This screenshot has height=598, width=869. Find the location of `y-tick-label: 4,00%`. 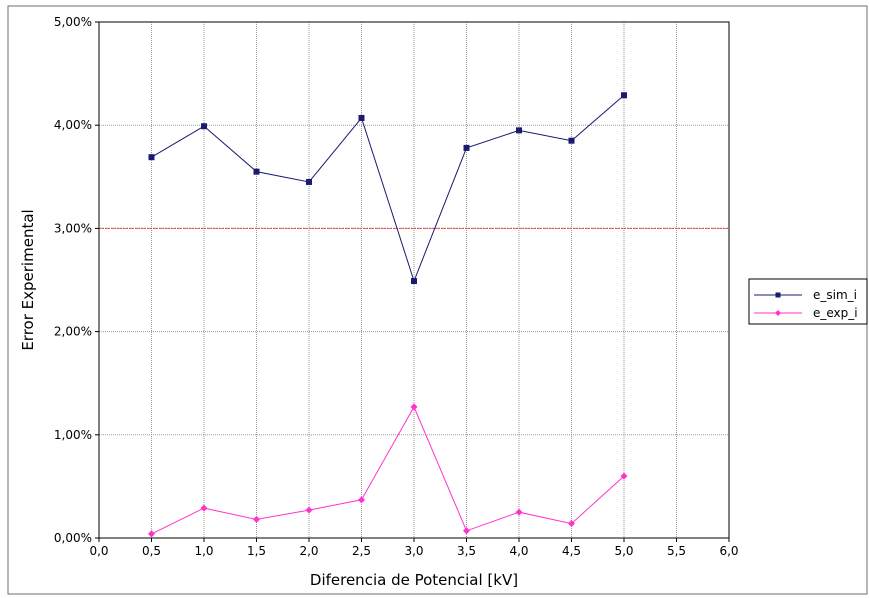

y-tick-label: 4,00% is located at coordinates (73, 125).